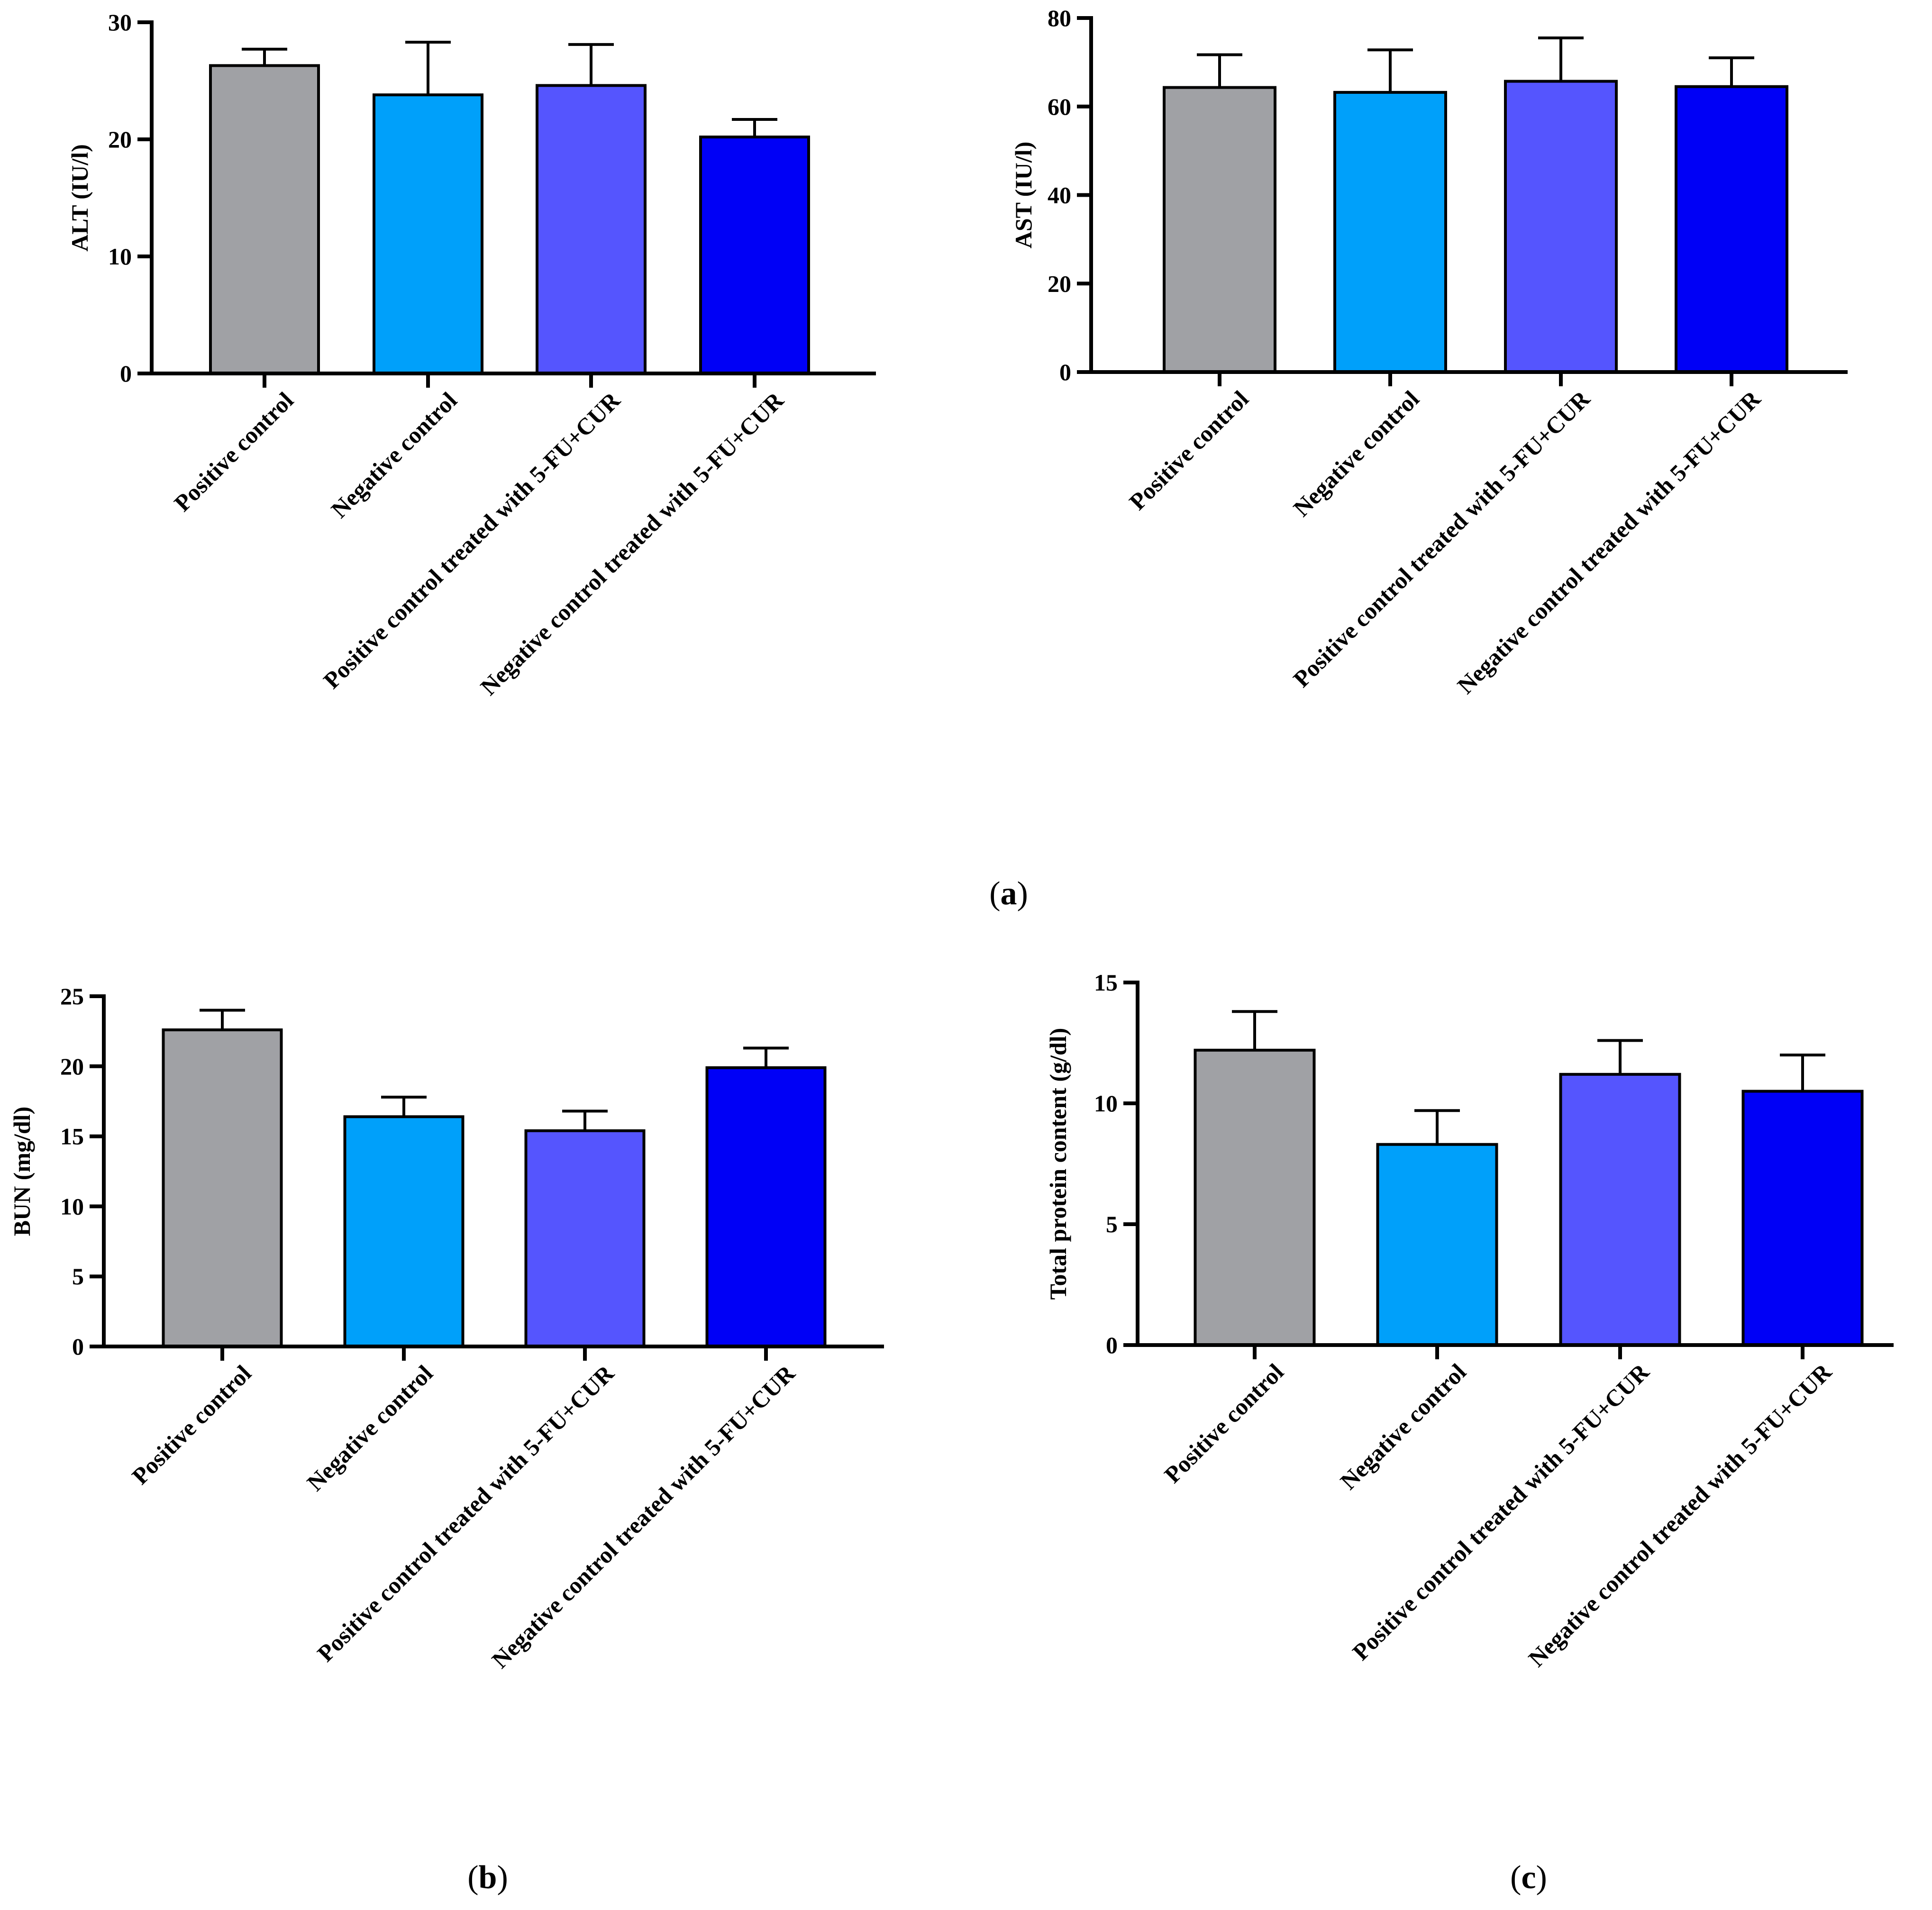  I want to click on panel-label-b: (b), so click(488, 1877).